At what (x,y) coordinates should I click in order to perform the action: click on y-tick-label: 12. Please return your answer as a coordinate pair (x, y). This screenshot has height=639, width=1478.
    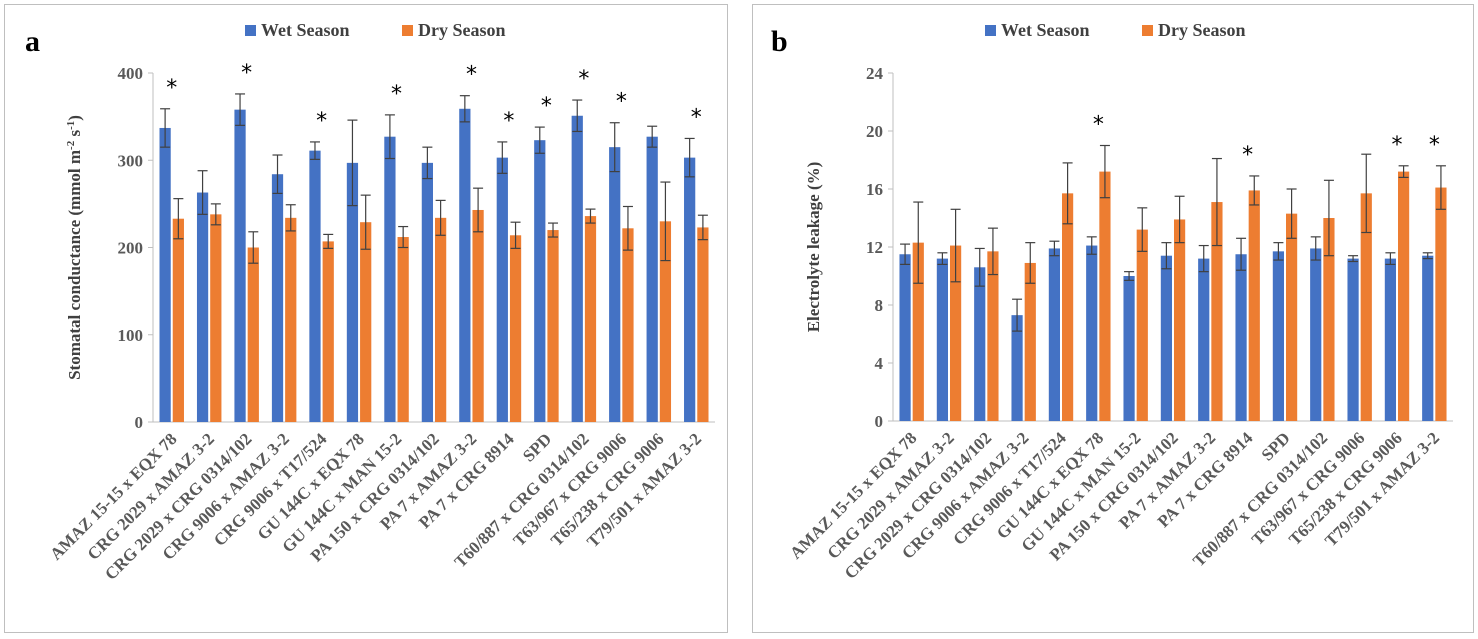
    Looking at the image, I should click on (874, 247).